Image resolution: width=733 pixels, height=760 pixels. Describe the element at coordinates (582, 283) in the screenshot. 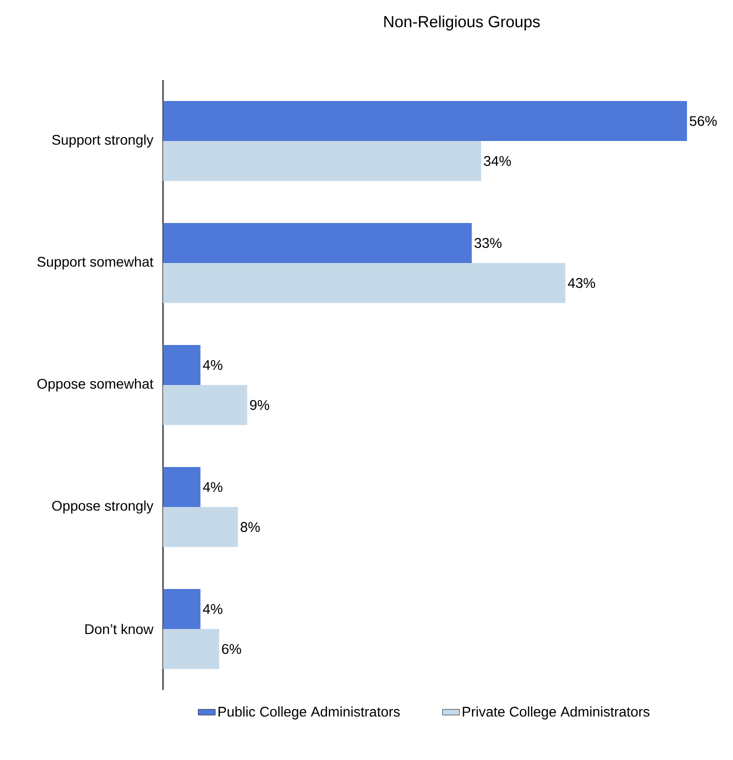

I see `data-label: 43%` at that location.